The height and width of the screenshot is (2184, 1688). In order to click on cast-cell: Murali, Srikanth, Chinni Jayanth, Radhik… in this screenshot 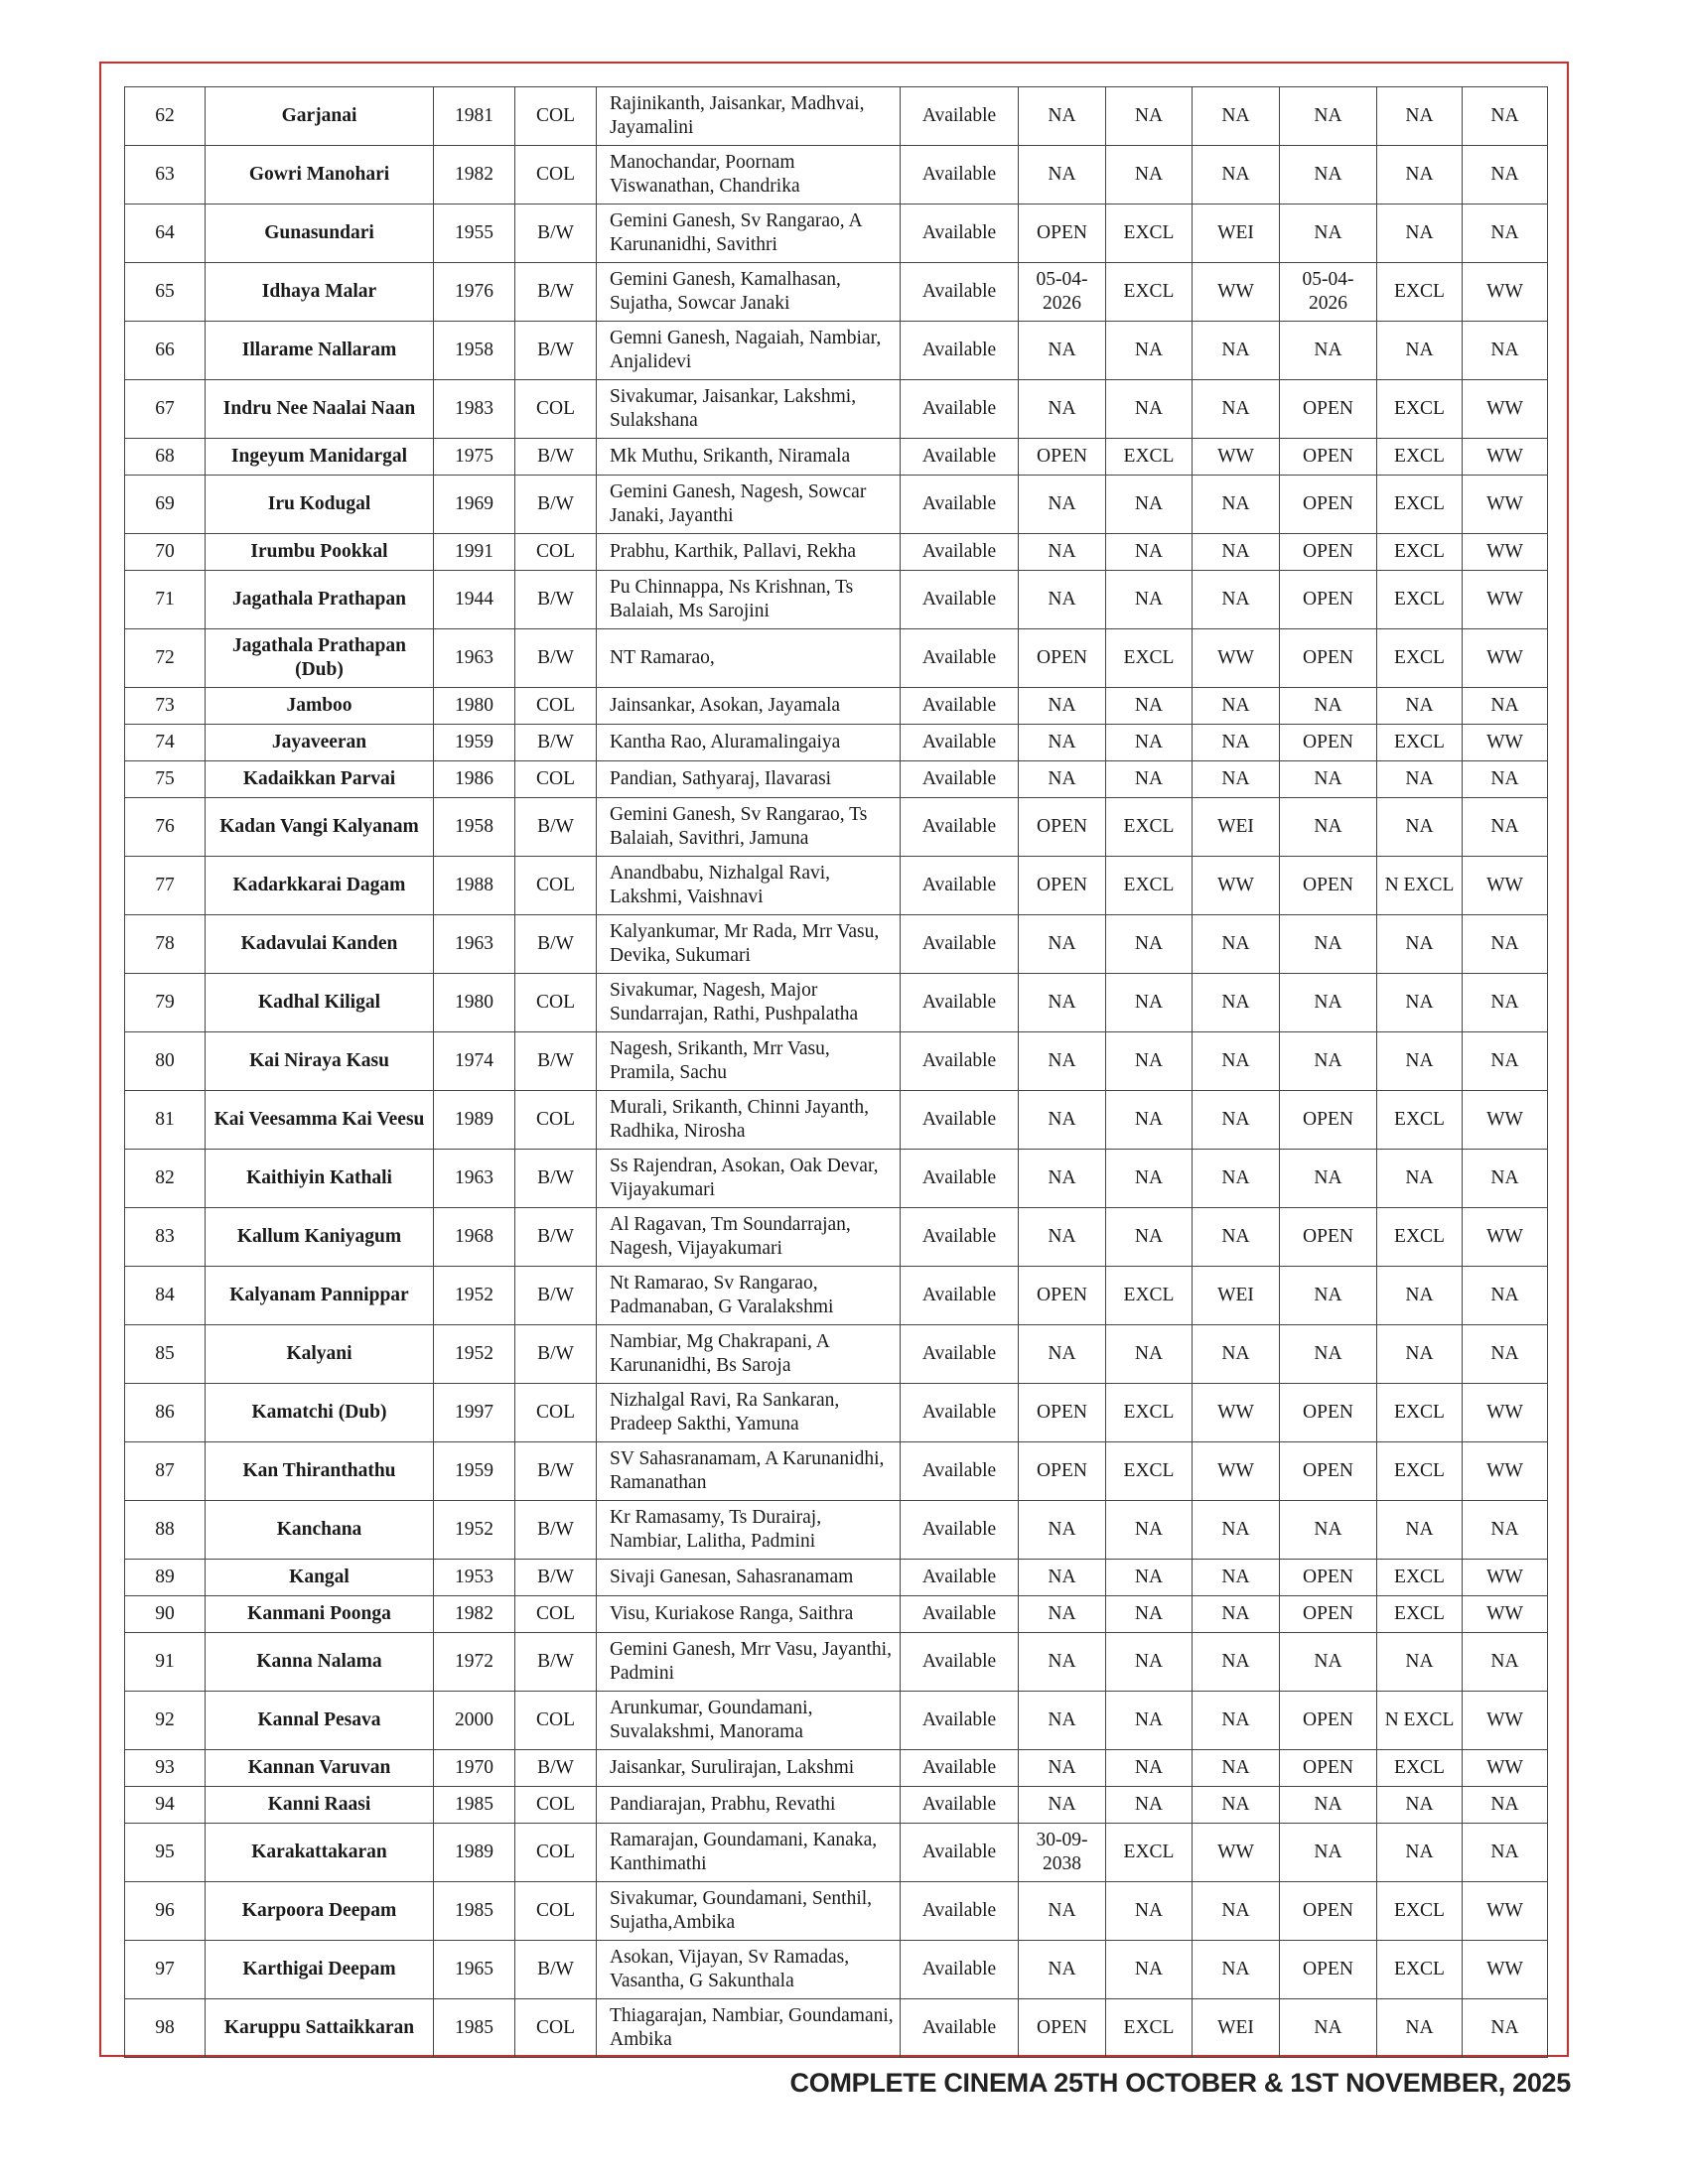, I will do `click(748, 1120)`.